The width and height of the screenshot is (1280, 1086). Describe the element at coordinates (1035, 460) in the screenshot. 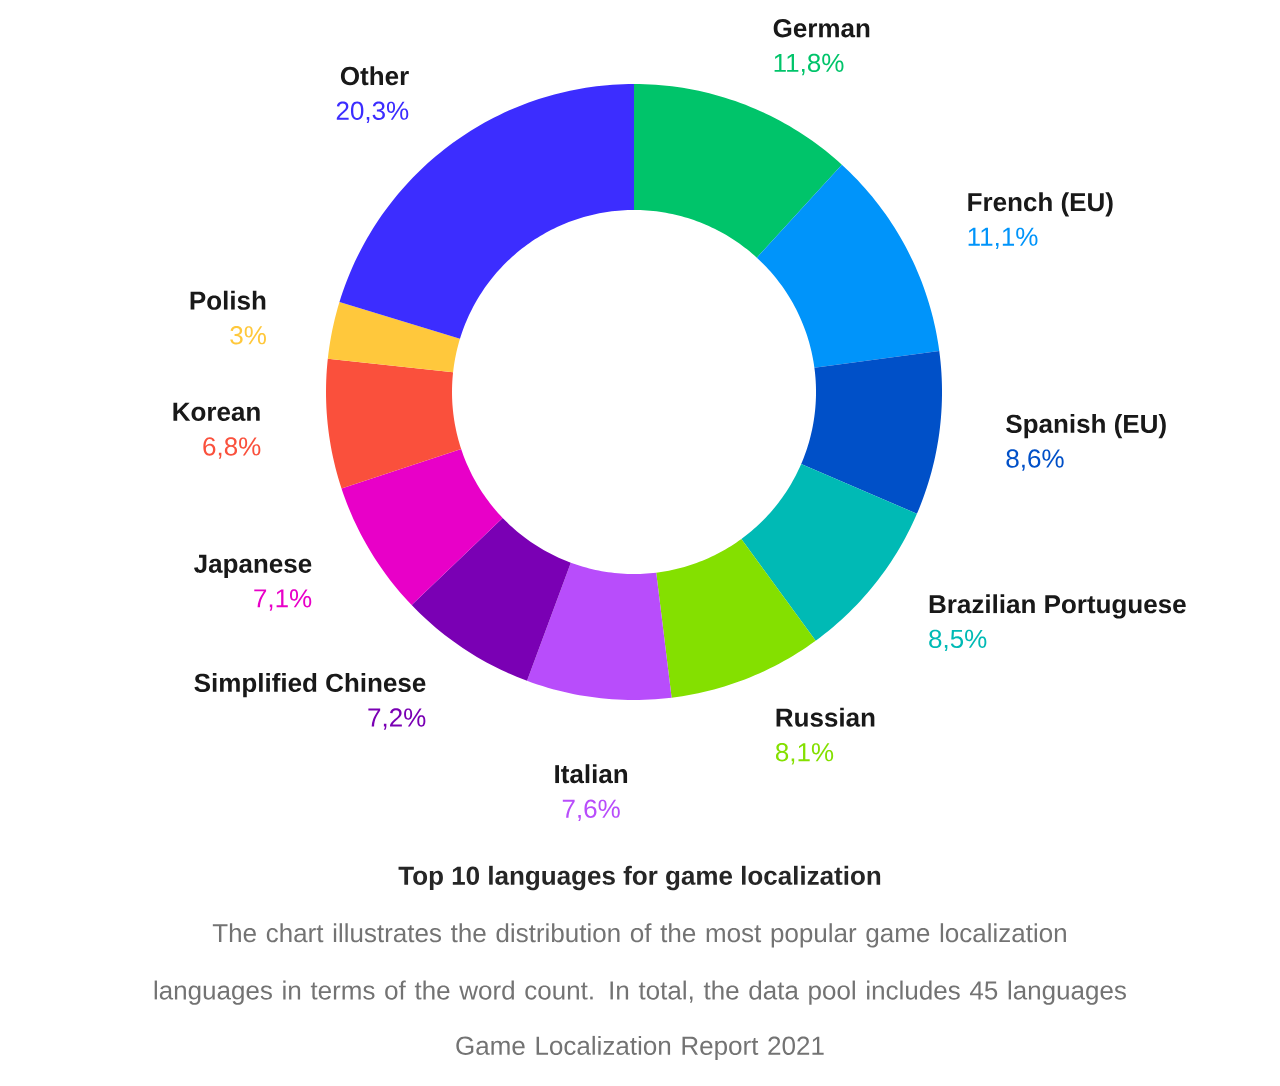

I see `data-label: 8,6%` at that location.